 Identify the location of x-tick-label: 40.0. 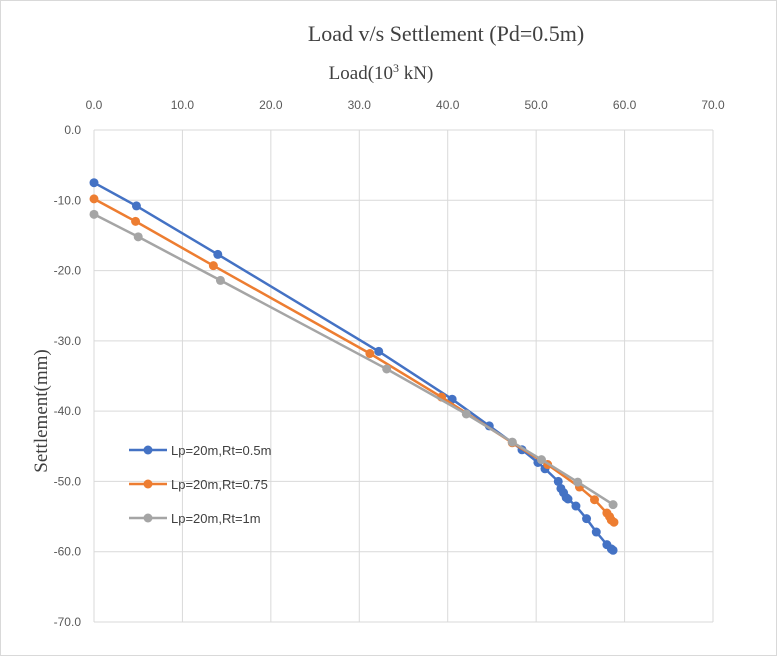
(448, 105).